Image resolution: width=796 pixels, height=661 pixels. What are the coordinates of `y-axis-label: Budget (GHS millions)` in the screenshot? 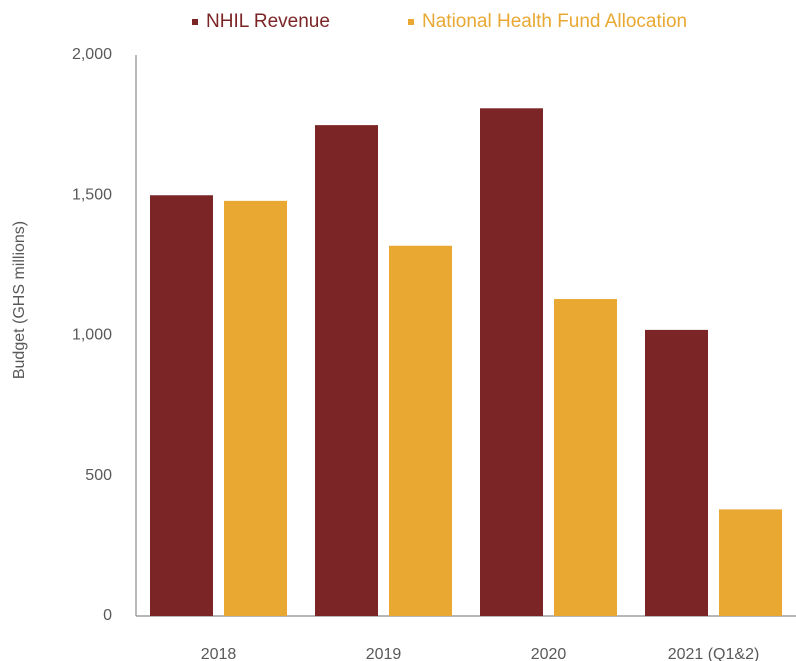 It's located at (19, 300).